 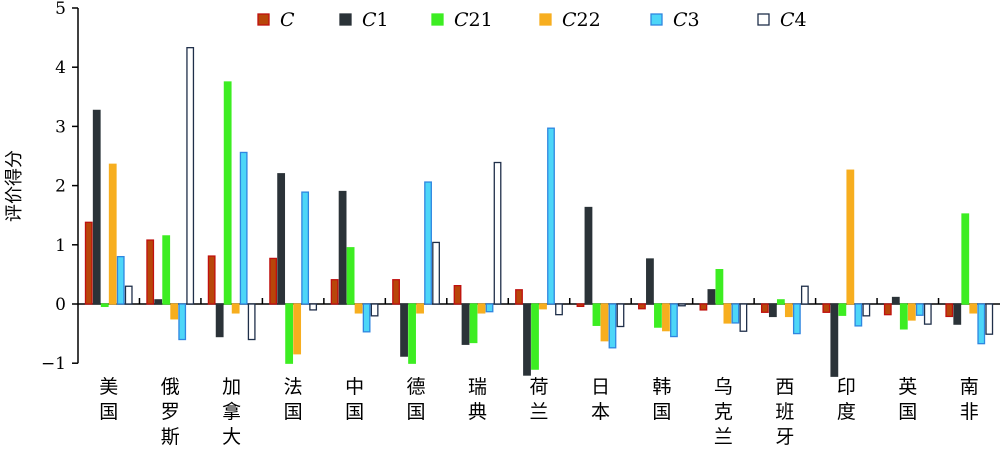 What do you see at coordinates (293, 387) in the screenshot?
I see `x-tick-label: 法` at bounding box center [293, 387].